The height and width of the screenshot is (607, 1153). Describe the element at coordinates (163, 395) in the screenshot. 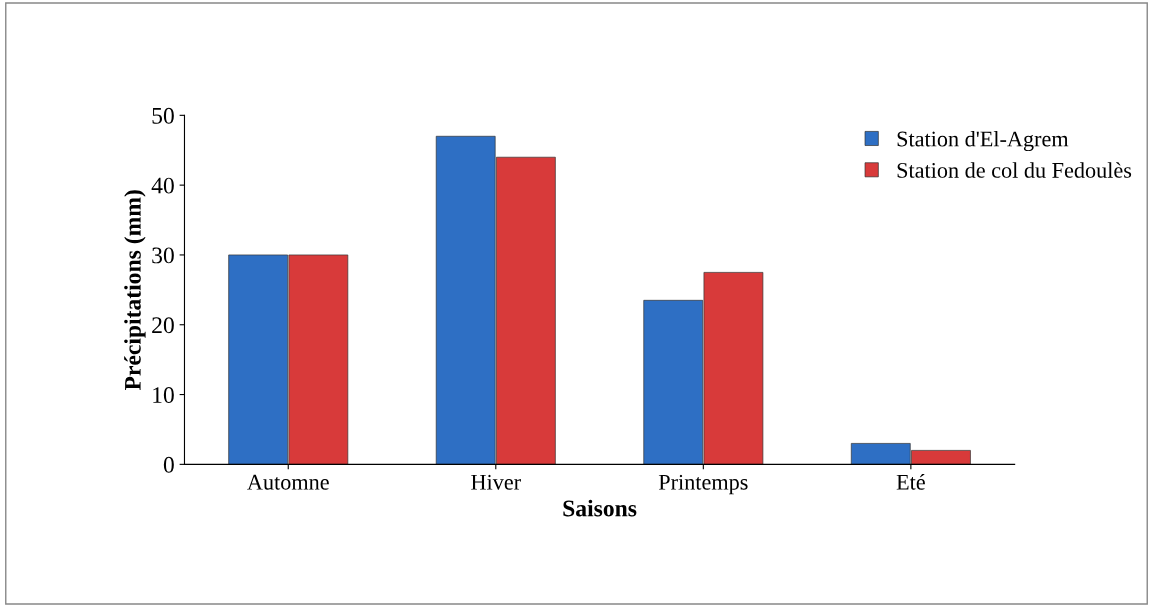

I see `y-tick-label: 10` at that location.